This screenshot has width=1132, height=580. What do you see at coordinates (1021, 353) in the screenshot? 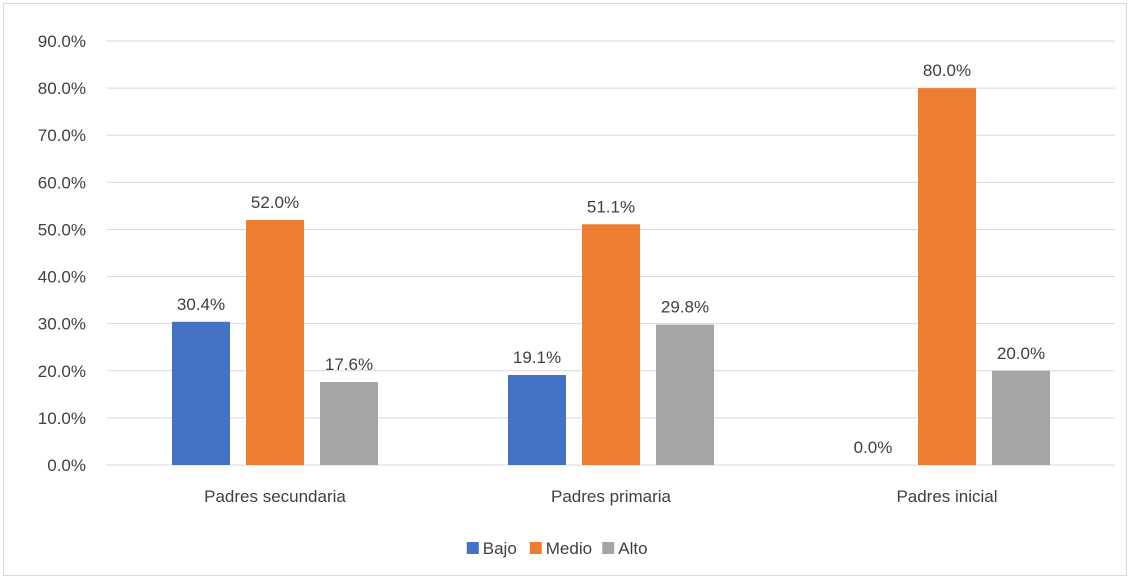
I see `data-label: 20.0%` at bounding box center [1021, 353].